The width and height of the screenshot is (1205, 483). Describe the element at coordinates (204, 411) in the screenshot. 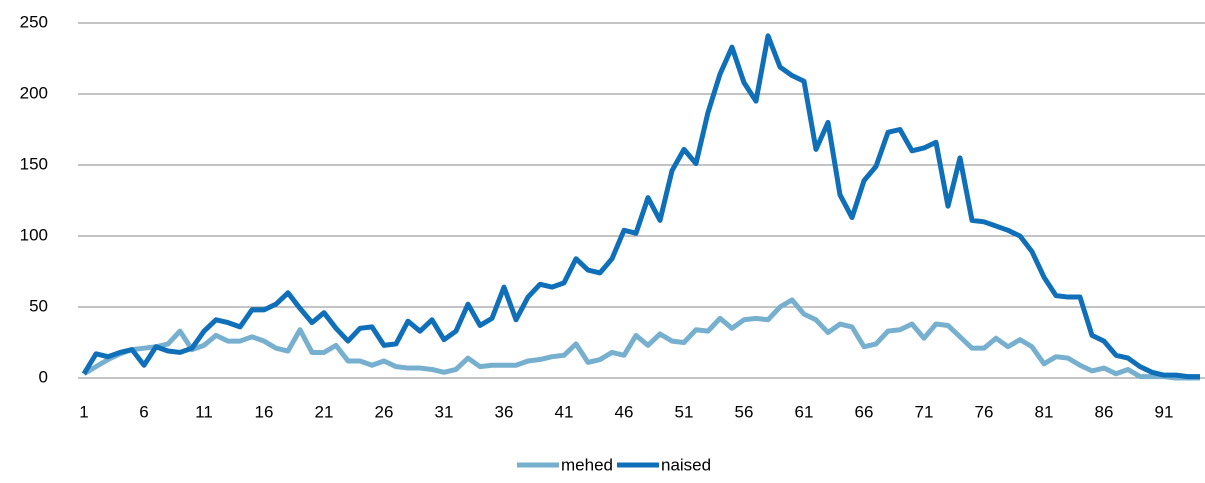

I see `x-tick-label: 11` at that location.